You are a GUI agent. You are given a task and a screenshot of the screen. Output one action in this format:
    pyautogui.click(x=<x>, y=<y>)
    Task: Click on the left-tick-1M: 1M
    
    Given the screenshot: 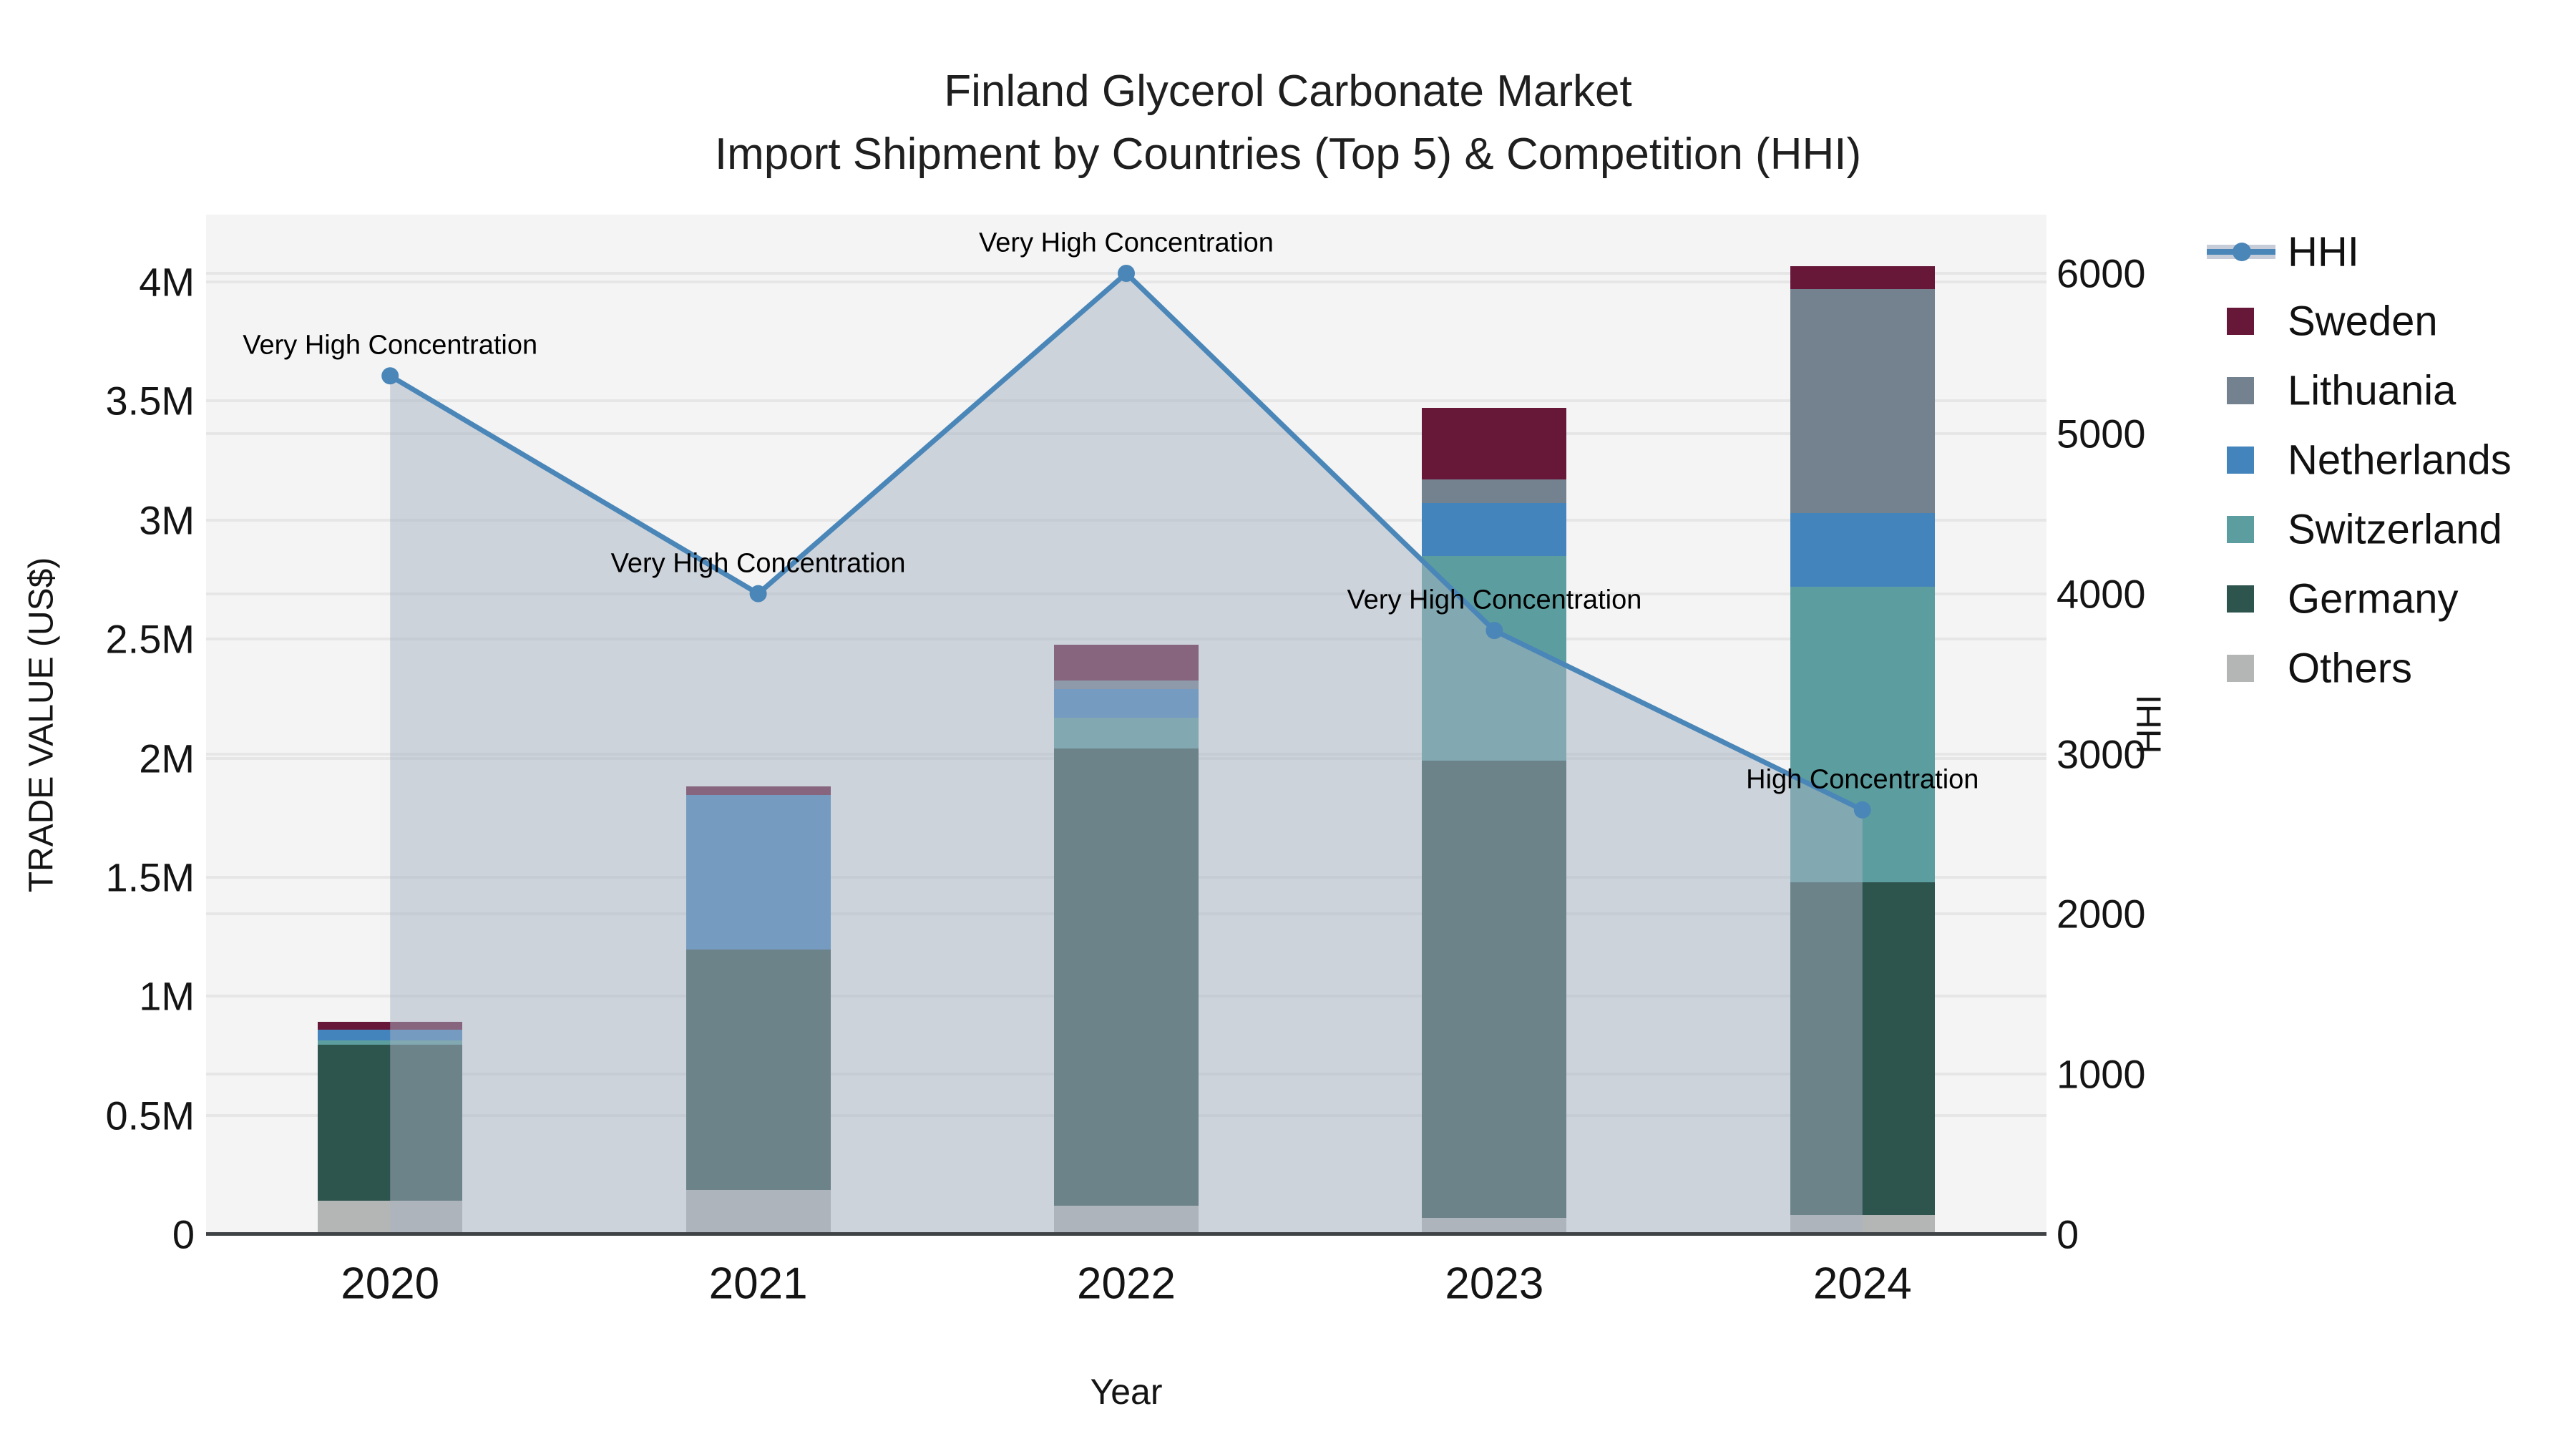 What is the action you would take?
    pyautogui.click(x=167, y=996)
    